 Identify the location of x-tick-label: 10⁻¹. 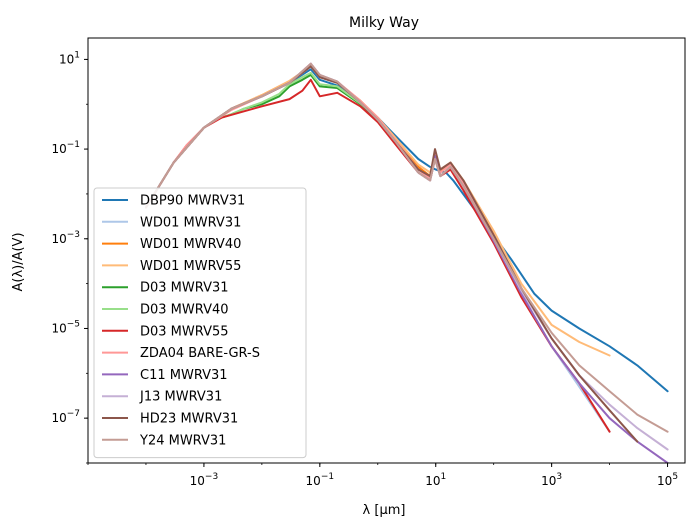
(320, 480).